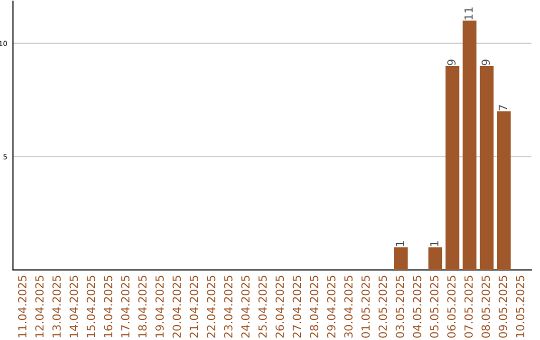 Image resolution: width=540 pixels, height=340 pixels. What do you see at coordinates (125, 307) in the screenshot?
I see `x-tick-label: 17.04.2025` at bounding box center [125, 307].